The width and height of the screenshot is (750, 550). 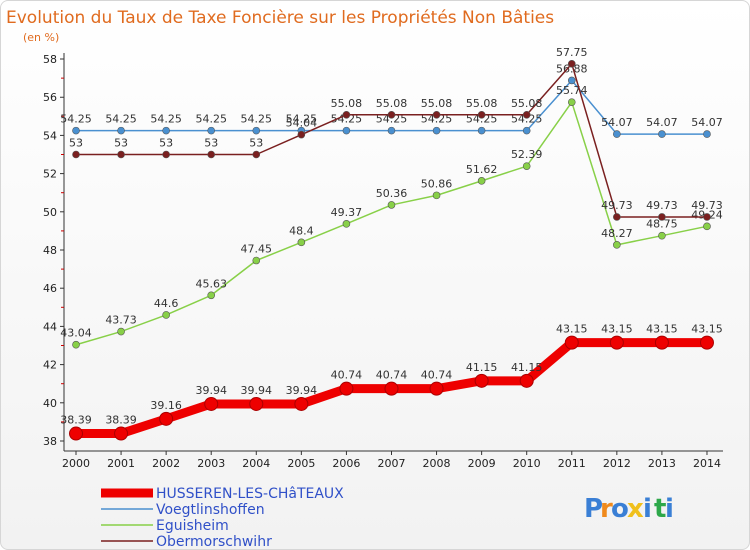 I want to click on y-tick-label: 54, so click(x=50, y=135).